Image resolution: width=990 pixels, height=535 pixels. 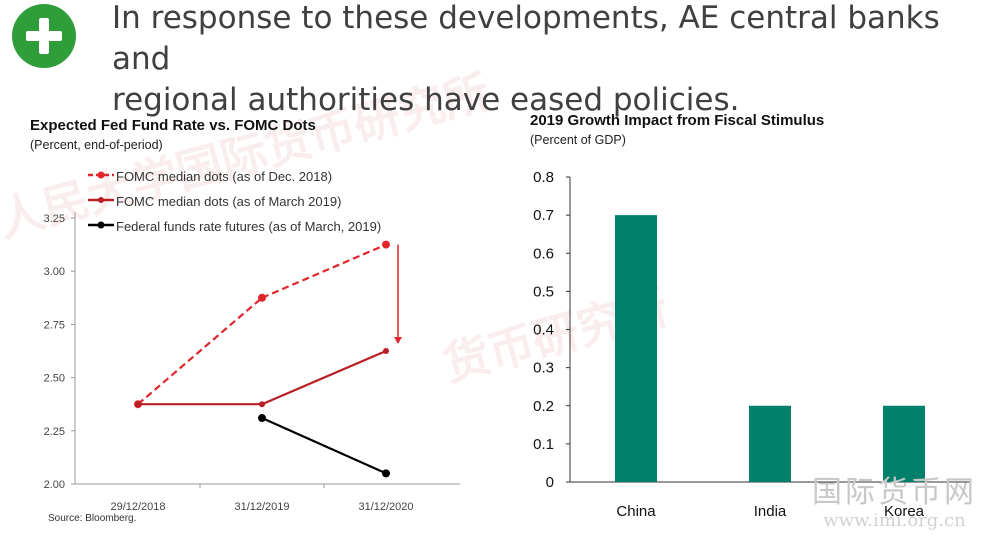 I want to click on plus-icon, so click(x=44, y=36).